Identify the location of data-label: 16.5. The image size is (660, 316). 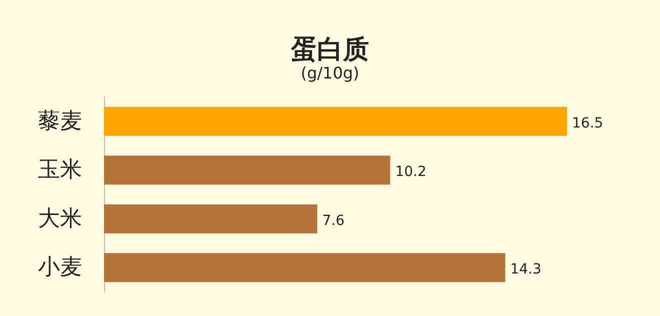
(588, 123).